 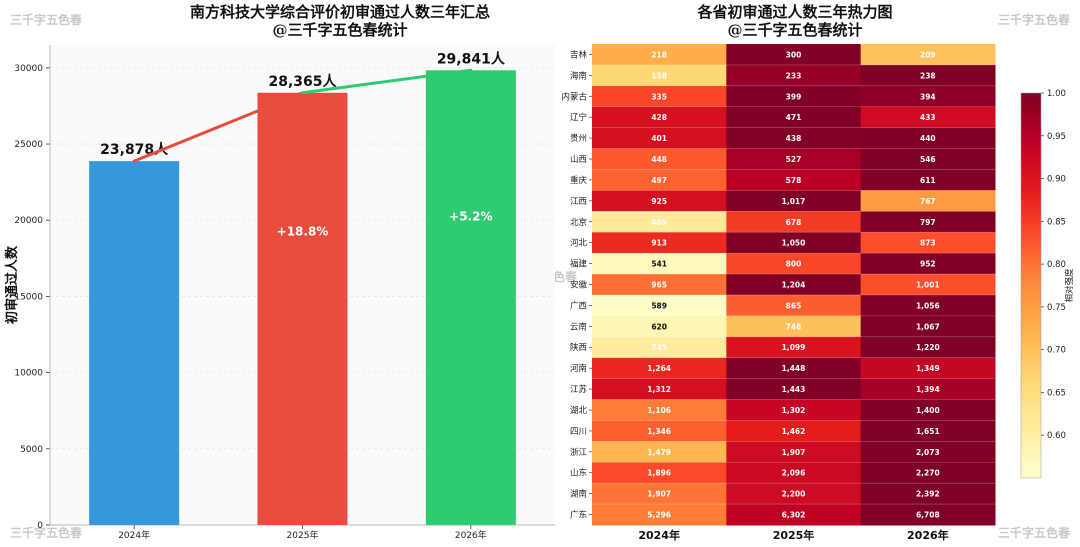 What do you see at coordinates (578, 305) in the screenshot?
I see `heatmap-row-label: 广西` at bounding box center [578, 305].